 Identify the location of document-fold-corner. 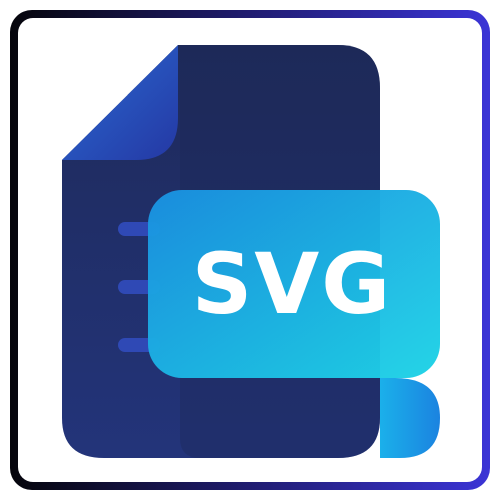
(120, 102).